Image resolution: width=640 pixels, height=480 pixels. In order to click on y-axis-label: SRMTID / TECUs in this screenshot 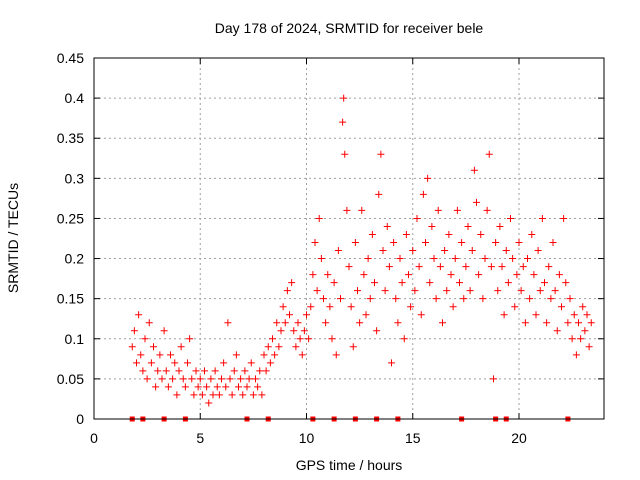, I will do `click(13, 238)`.